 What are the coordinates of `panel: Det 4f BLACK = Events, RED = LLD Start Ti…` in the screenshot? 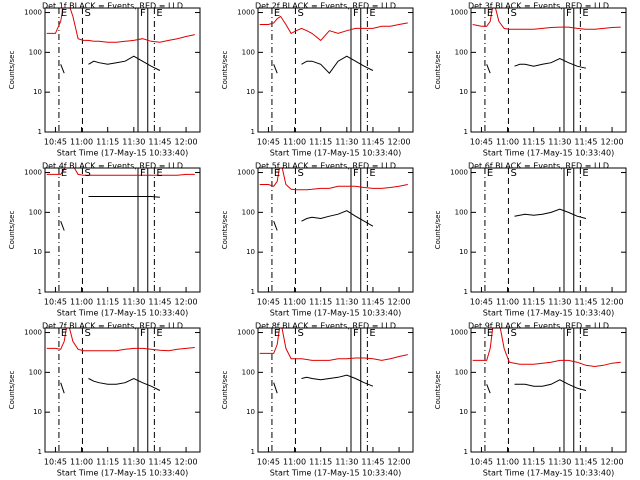 It's located at (104, 240).